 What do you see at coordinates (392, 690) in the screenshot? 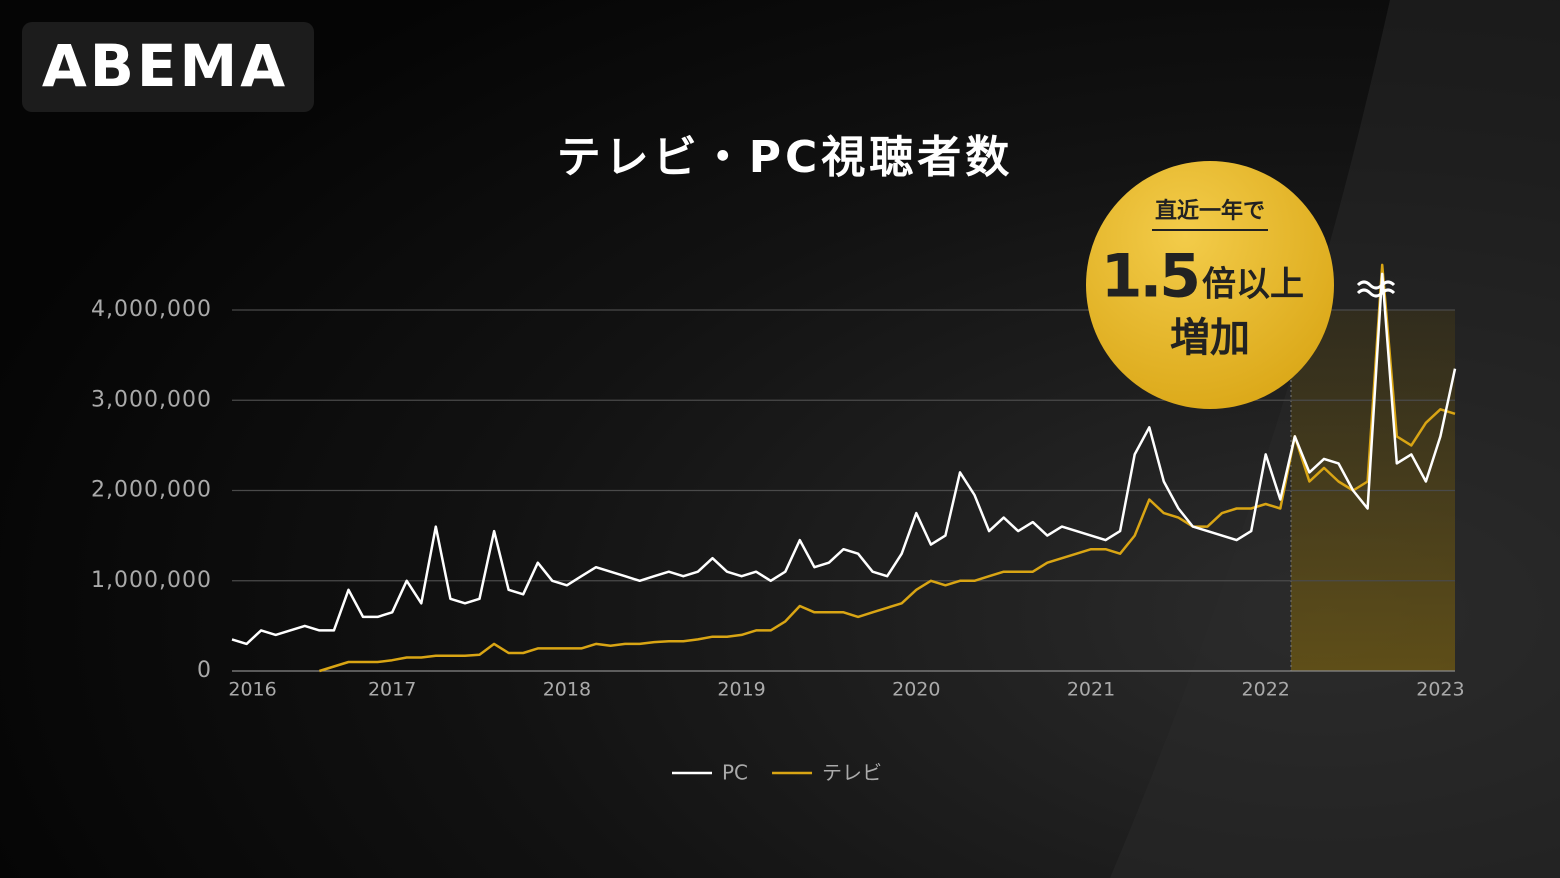
I see `x-tick-label: 2017` at bounding box center [392, 690].